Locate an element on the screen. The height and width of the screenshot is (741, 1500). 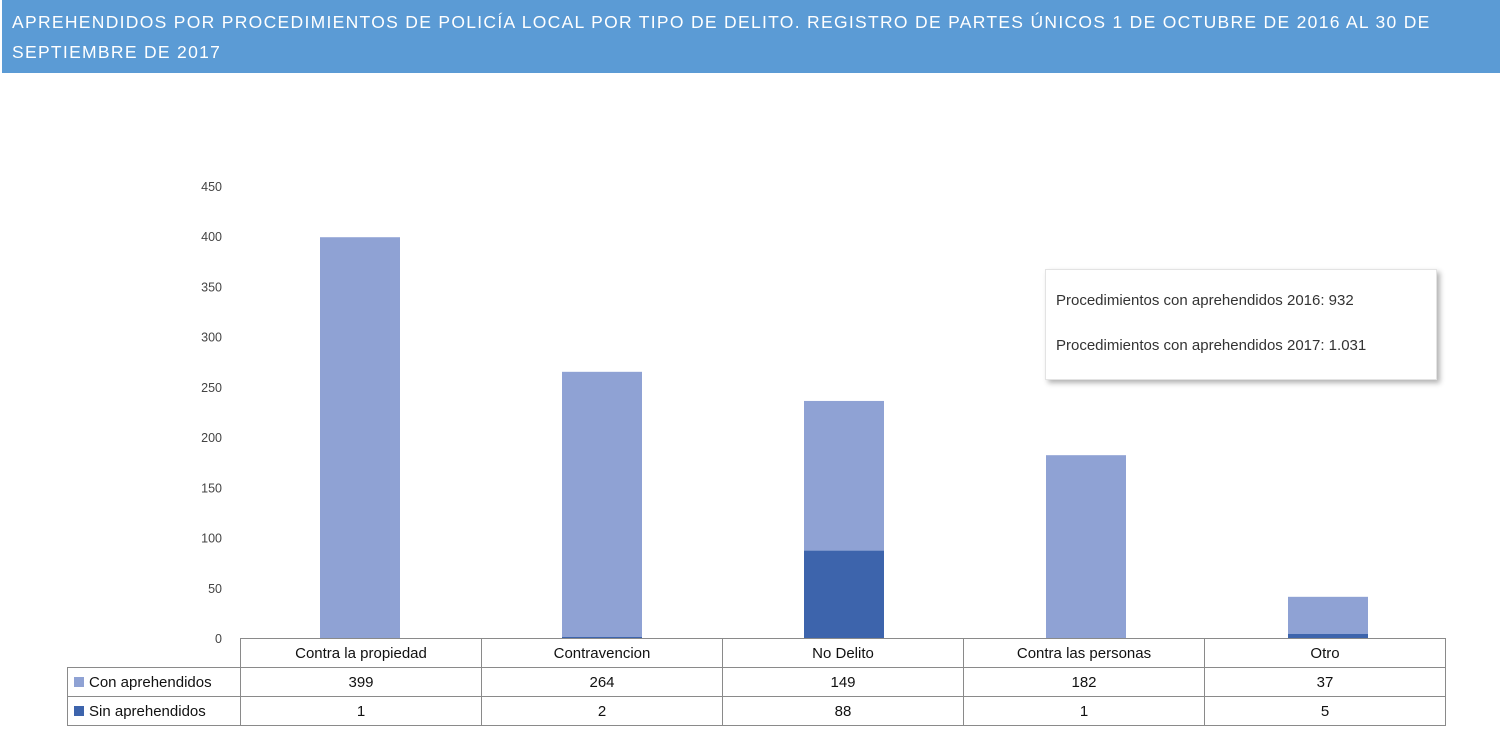
legend-label: Sin aprehendidos is located at coordinates (147, 711).